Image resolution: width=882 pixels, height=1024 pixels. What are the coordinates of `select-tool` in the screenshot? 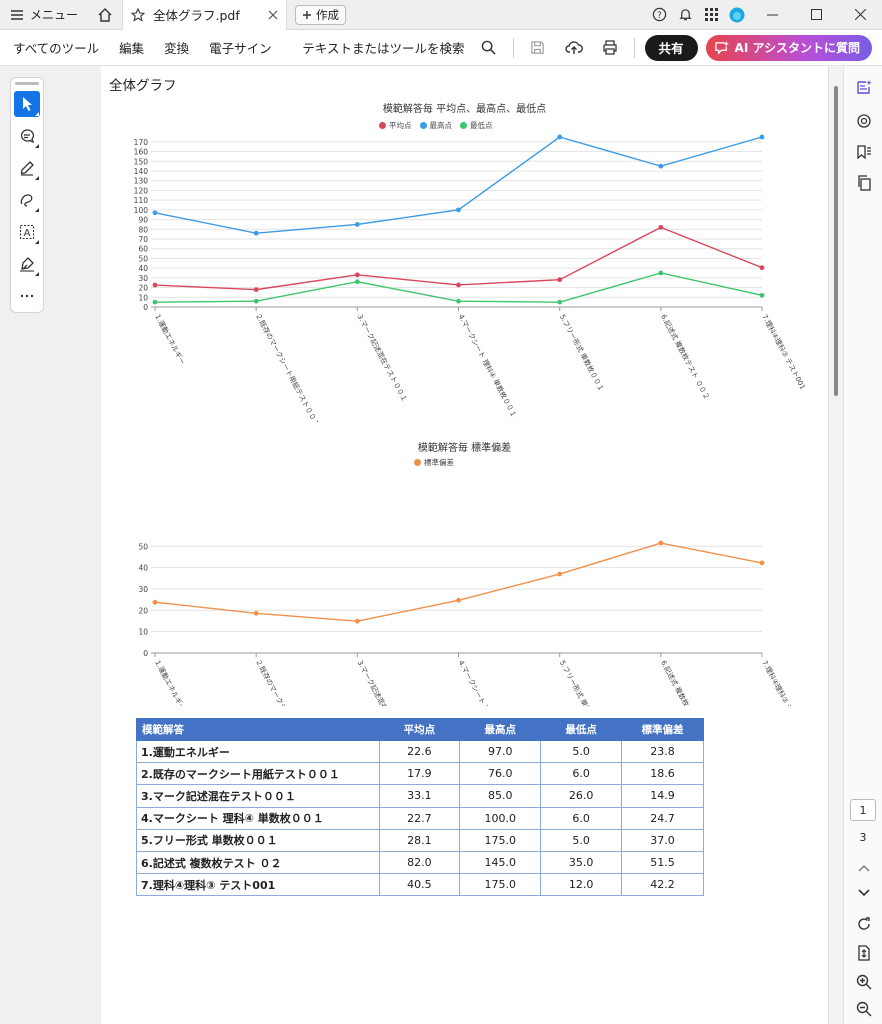 It's located at (27, 104).